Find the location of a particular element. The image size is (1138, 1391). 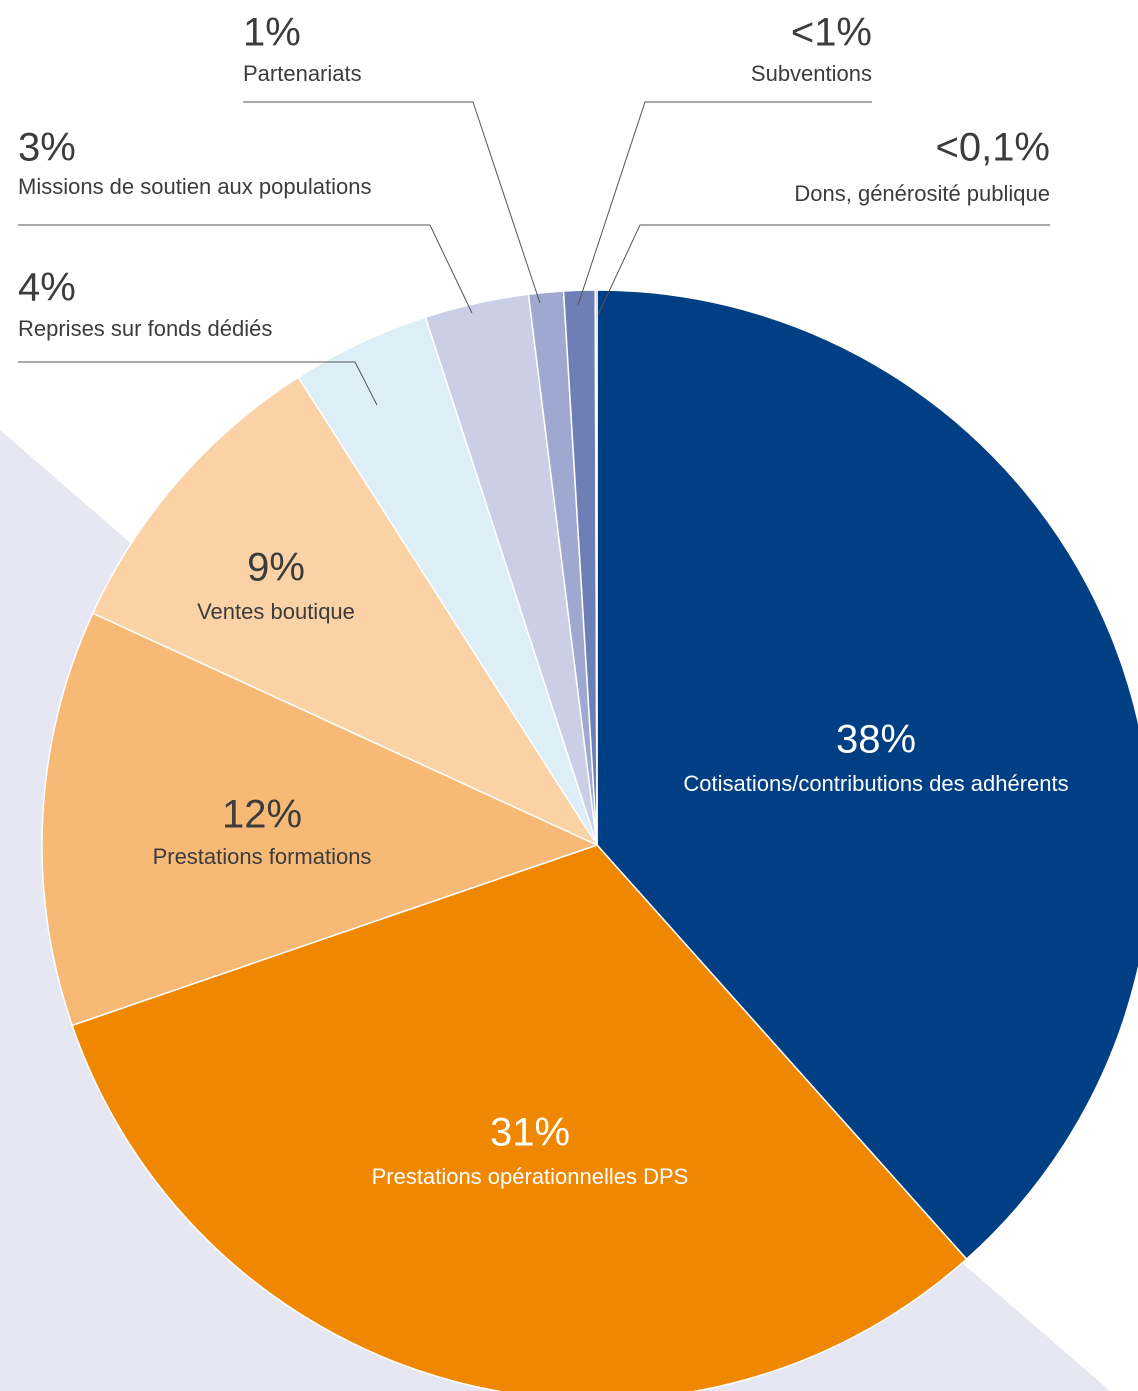

category-label: Partenariats is located at coordinates (302, 73).